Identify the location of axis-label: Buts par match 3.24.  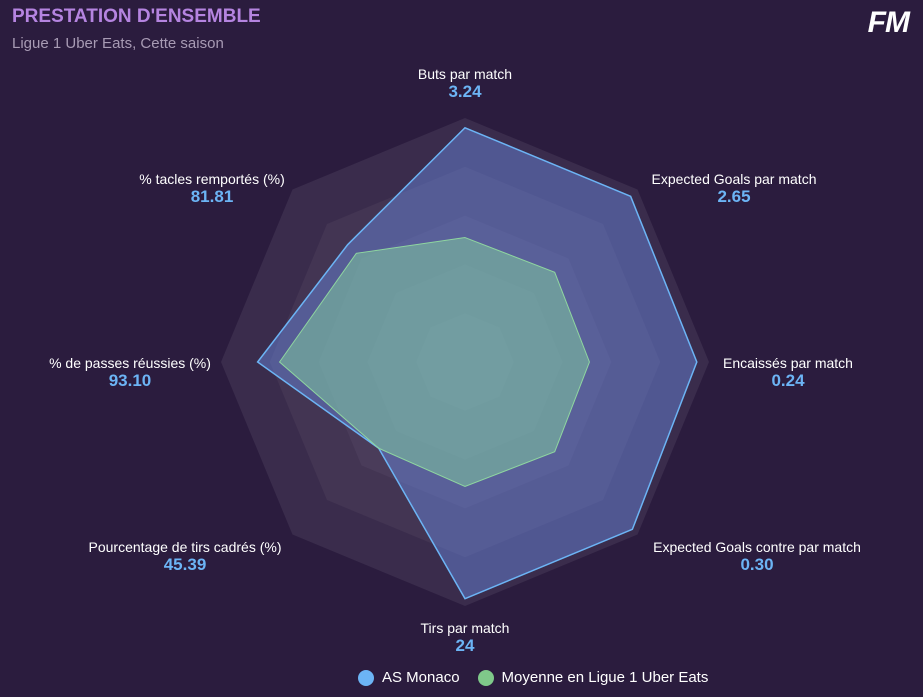
(465, 84).